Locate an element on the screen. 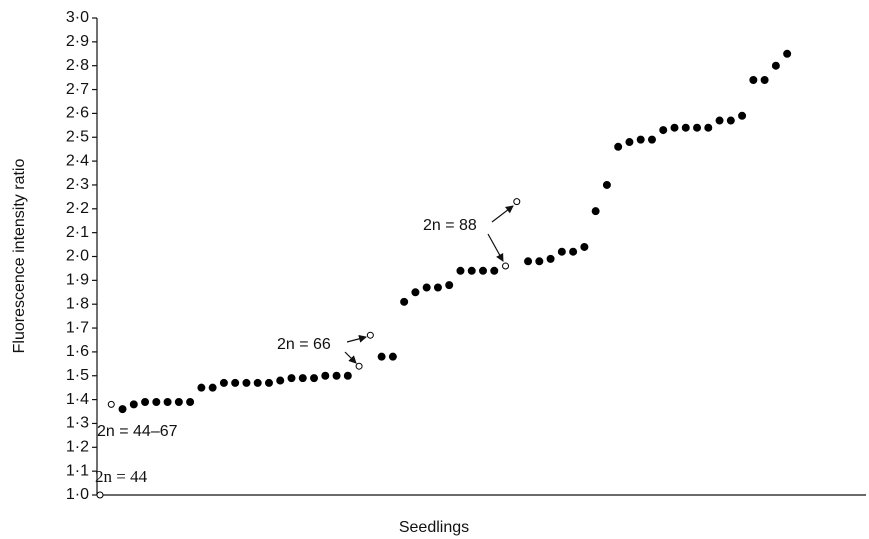 This screenshot has width=869, height=539. y-tick-label: 2·9 is located at coordinates (77, 41).